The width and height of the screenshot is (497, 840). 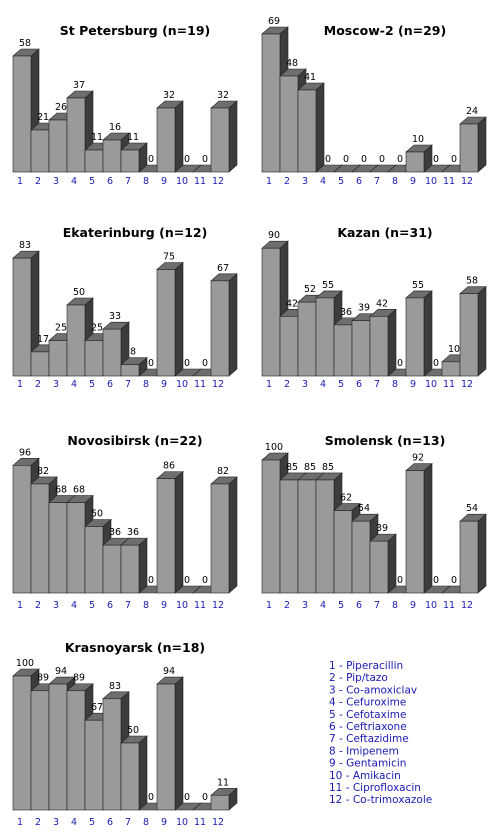 What do you see at coordinates (133, 532) in the screenshot?
I see `bar-value-label: 36` at bounding box center [133, 532].